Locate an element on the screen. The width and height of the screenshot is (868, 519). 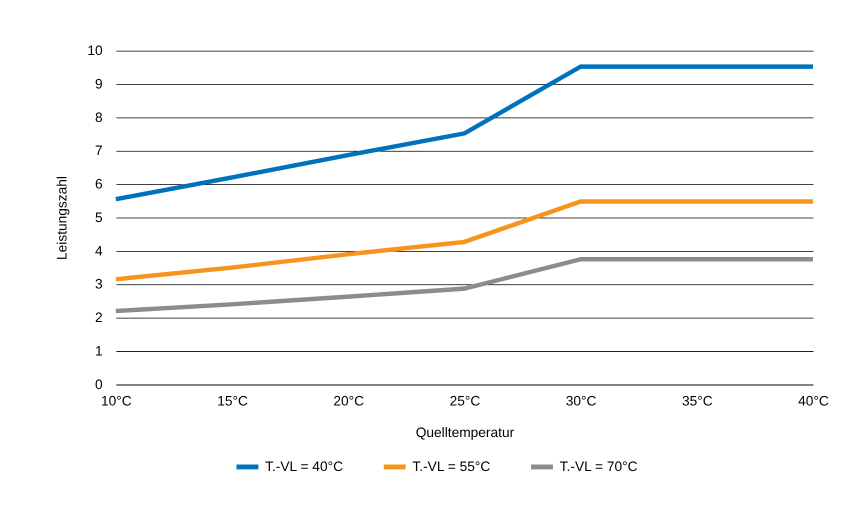
y-tick-label: 4 is located at coordinates (98, 250).